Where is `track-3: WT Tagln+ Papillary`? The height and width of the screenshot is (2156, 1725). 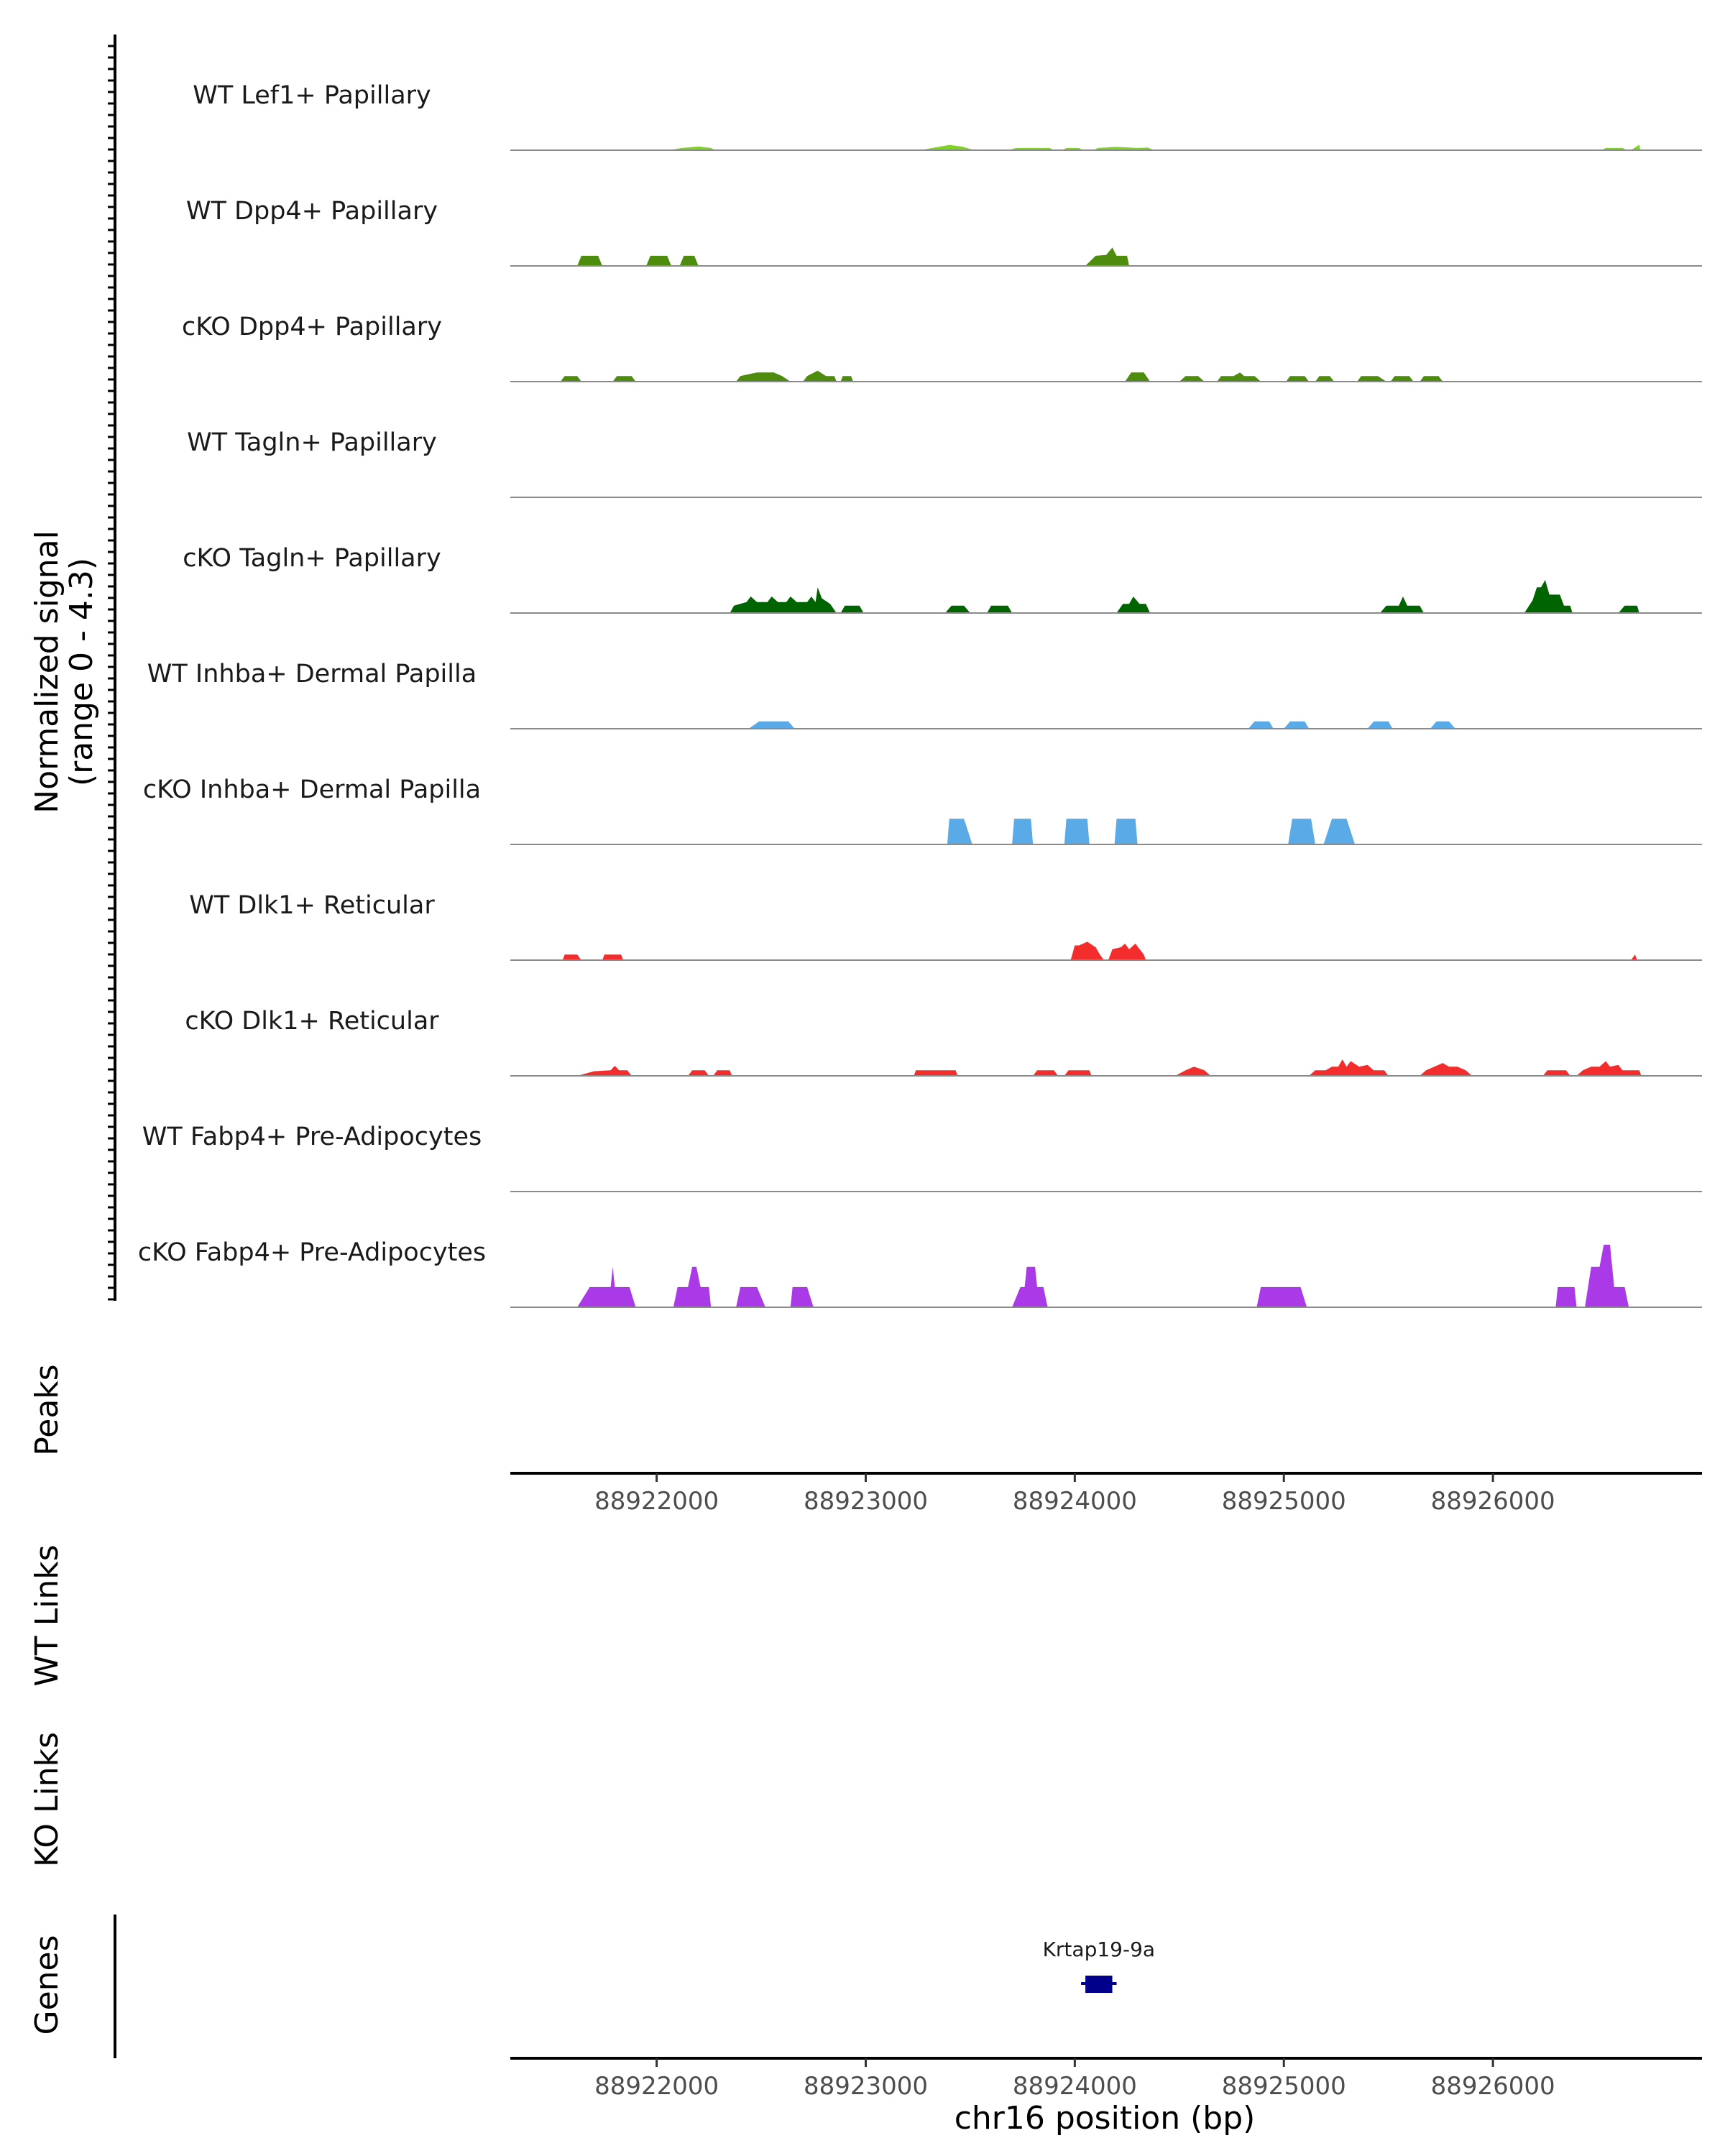
track-3: WT Tagln+ Papillary is located at coordinates (944, 463).